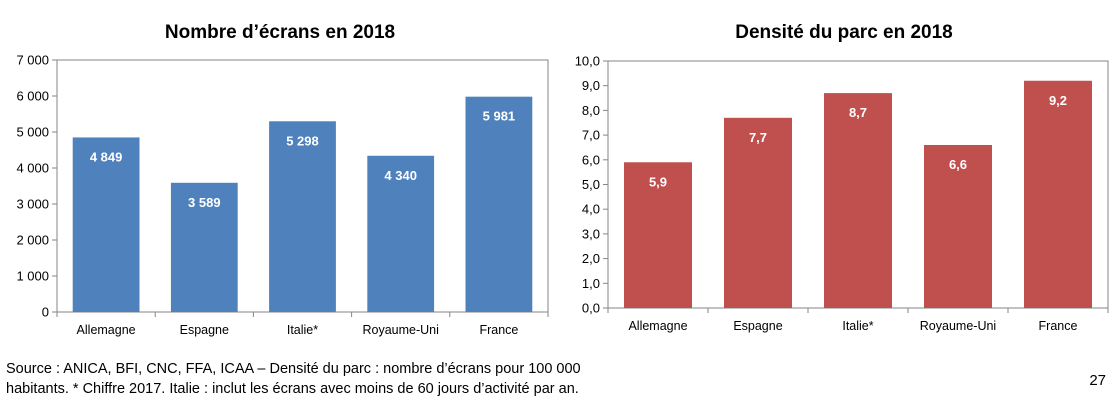 Image resolution: width=1120 pixels, height=403 pixels. I want to click on y-tick-label: 0, so click(45, 312).